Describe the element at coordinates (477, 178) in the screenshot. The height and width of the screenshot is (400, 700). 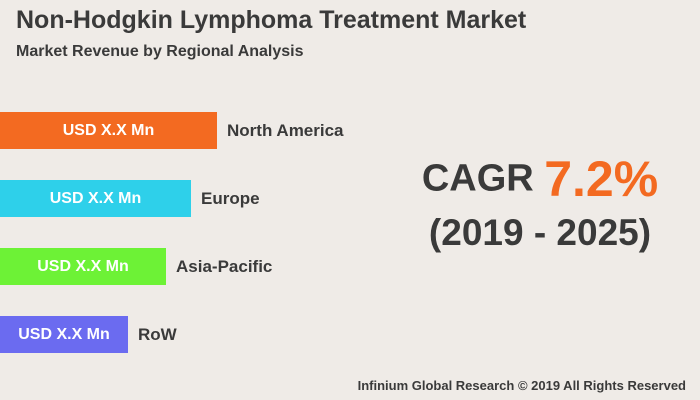
I see `cagr-label: CAGR` at that location.